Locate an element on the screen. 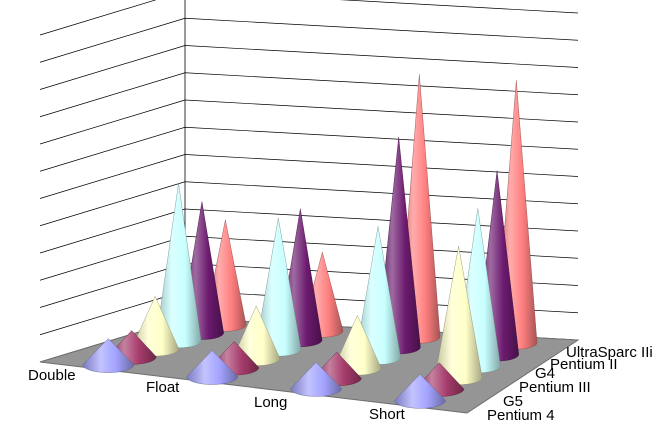  series-label: UltraSparc IIi is located at coordinates (609, 352).